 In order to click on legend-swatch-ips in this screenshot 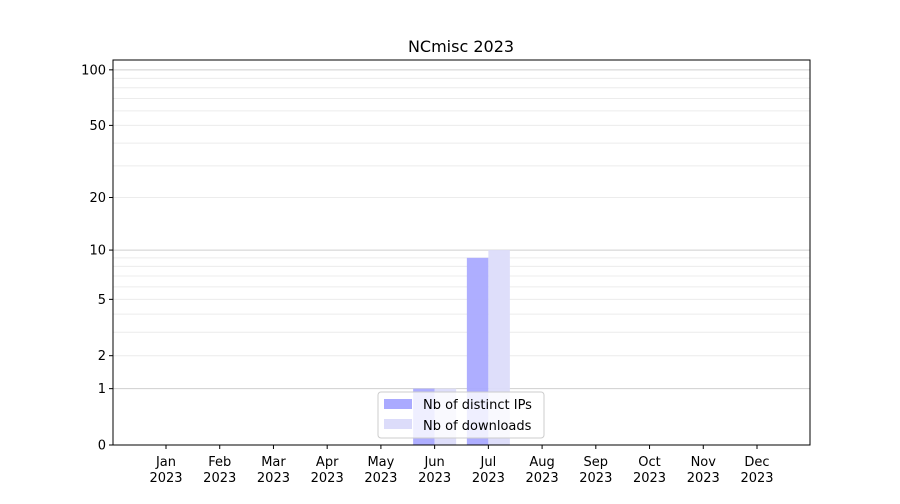, I will do `click(398, 404)`.